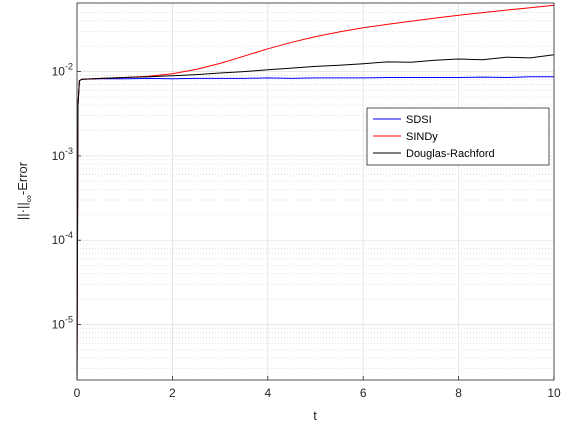 This screenshot has height=428, width=570. Describe the element at coordinates (62, 154) in the screenshot. I see `y-tick-label: 10⁻³` at that location.